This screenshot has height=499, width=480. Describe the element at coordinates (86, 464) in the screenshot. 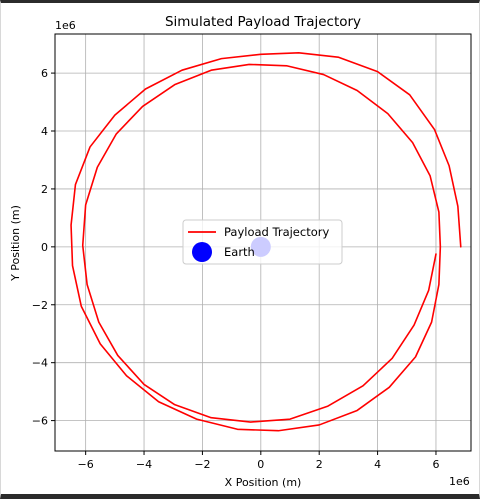

I see `x-tick-label-0: −6` at that location.